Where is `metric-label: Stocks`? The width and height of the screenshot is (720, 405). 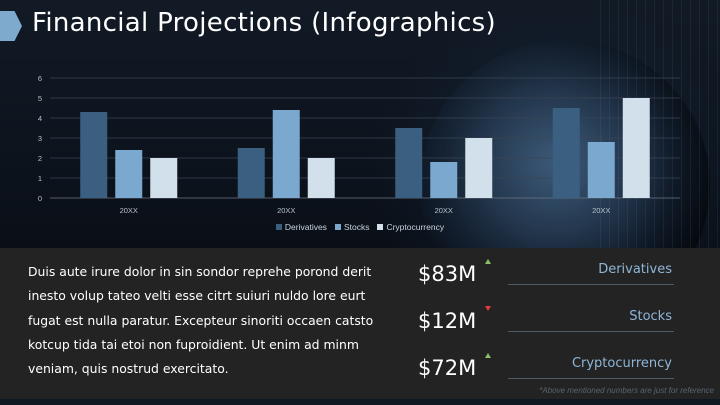 metric-label: Stocks is located at coordinates (650, 316).